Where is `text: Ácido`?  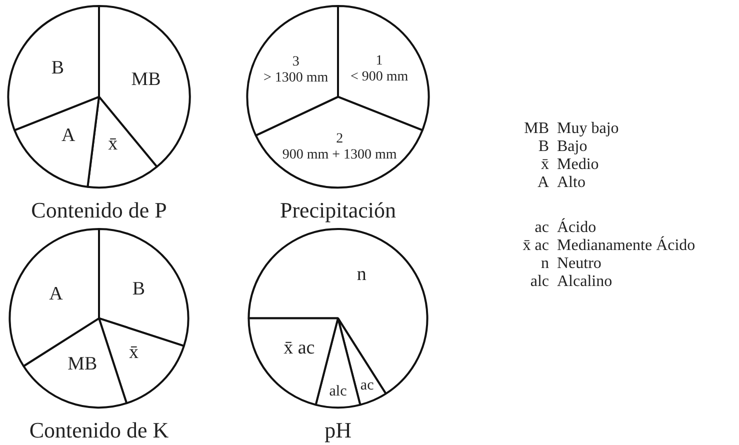 text: Ácido is located at coordinates (576, 228).